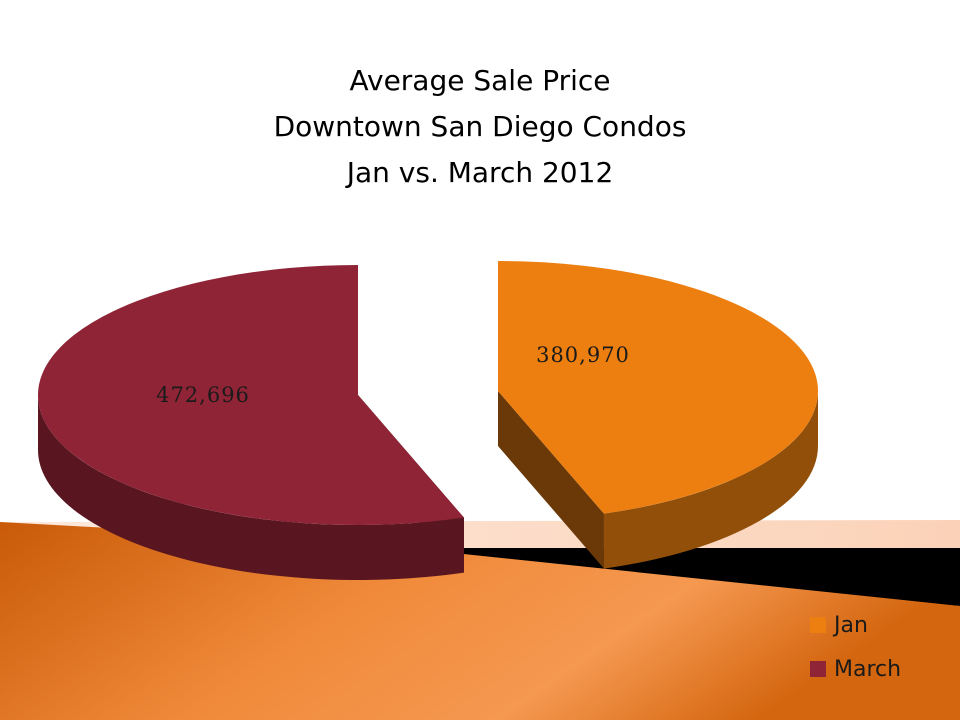  Describe the element at coordinates (868, 669) in the screenshot. I see `legend-label-march: March` at that location.